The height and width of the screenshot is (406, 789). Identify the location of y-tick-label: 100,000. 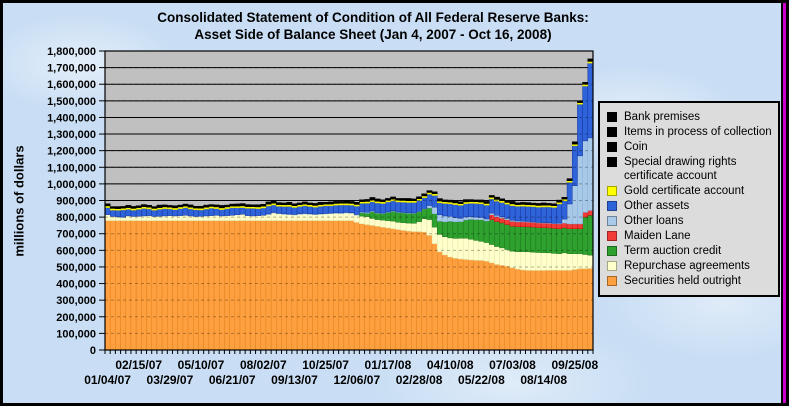
(76, 334).